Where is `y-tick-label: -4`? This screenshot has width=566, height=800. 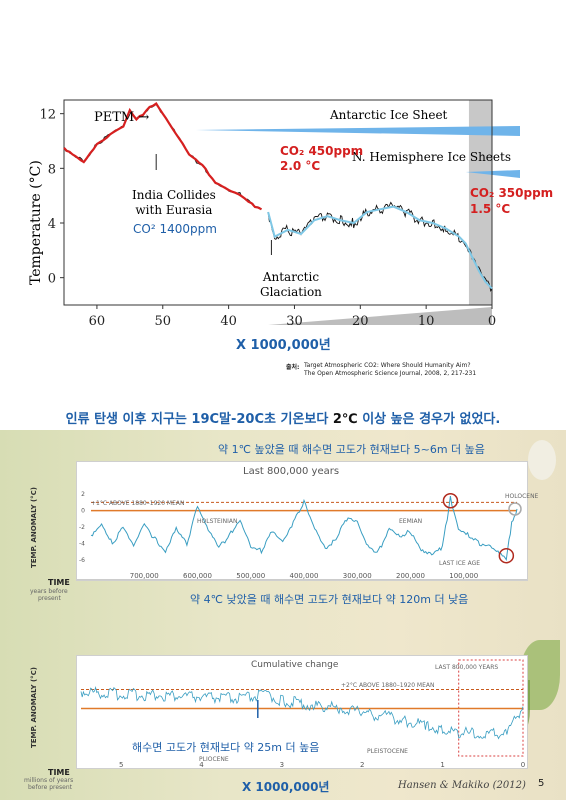 y-tick-label: -4 is located at coordinates (82, 543).